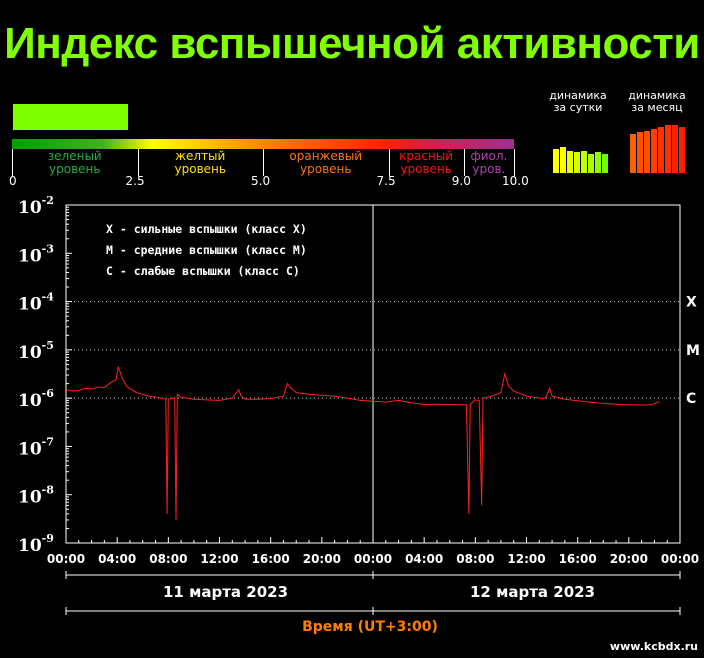 This screenshot has height=658, width=704. What do you see at coordinates (203, 271) in the screenshot?
I see `legend-item: C - слабые вспышки (класс C)` at bounding box center [203, 271].